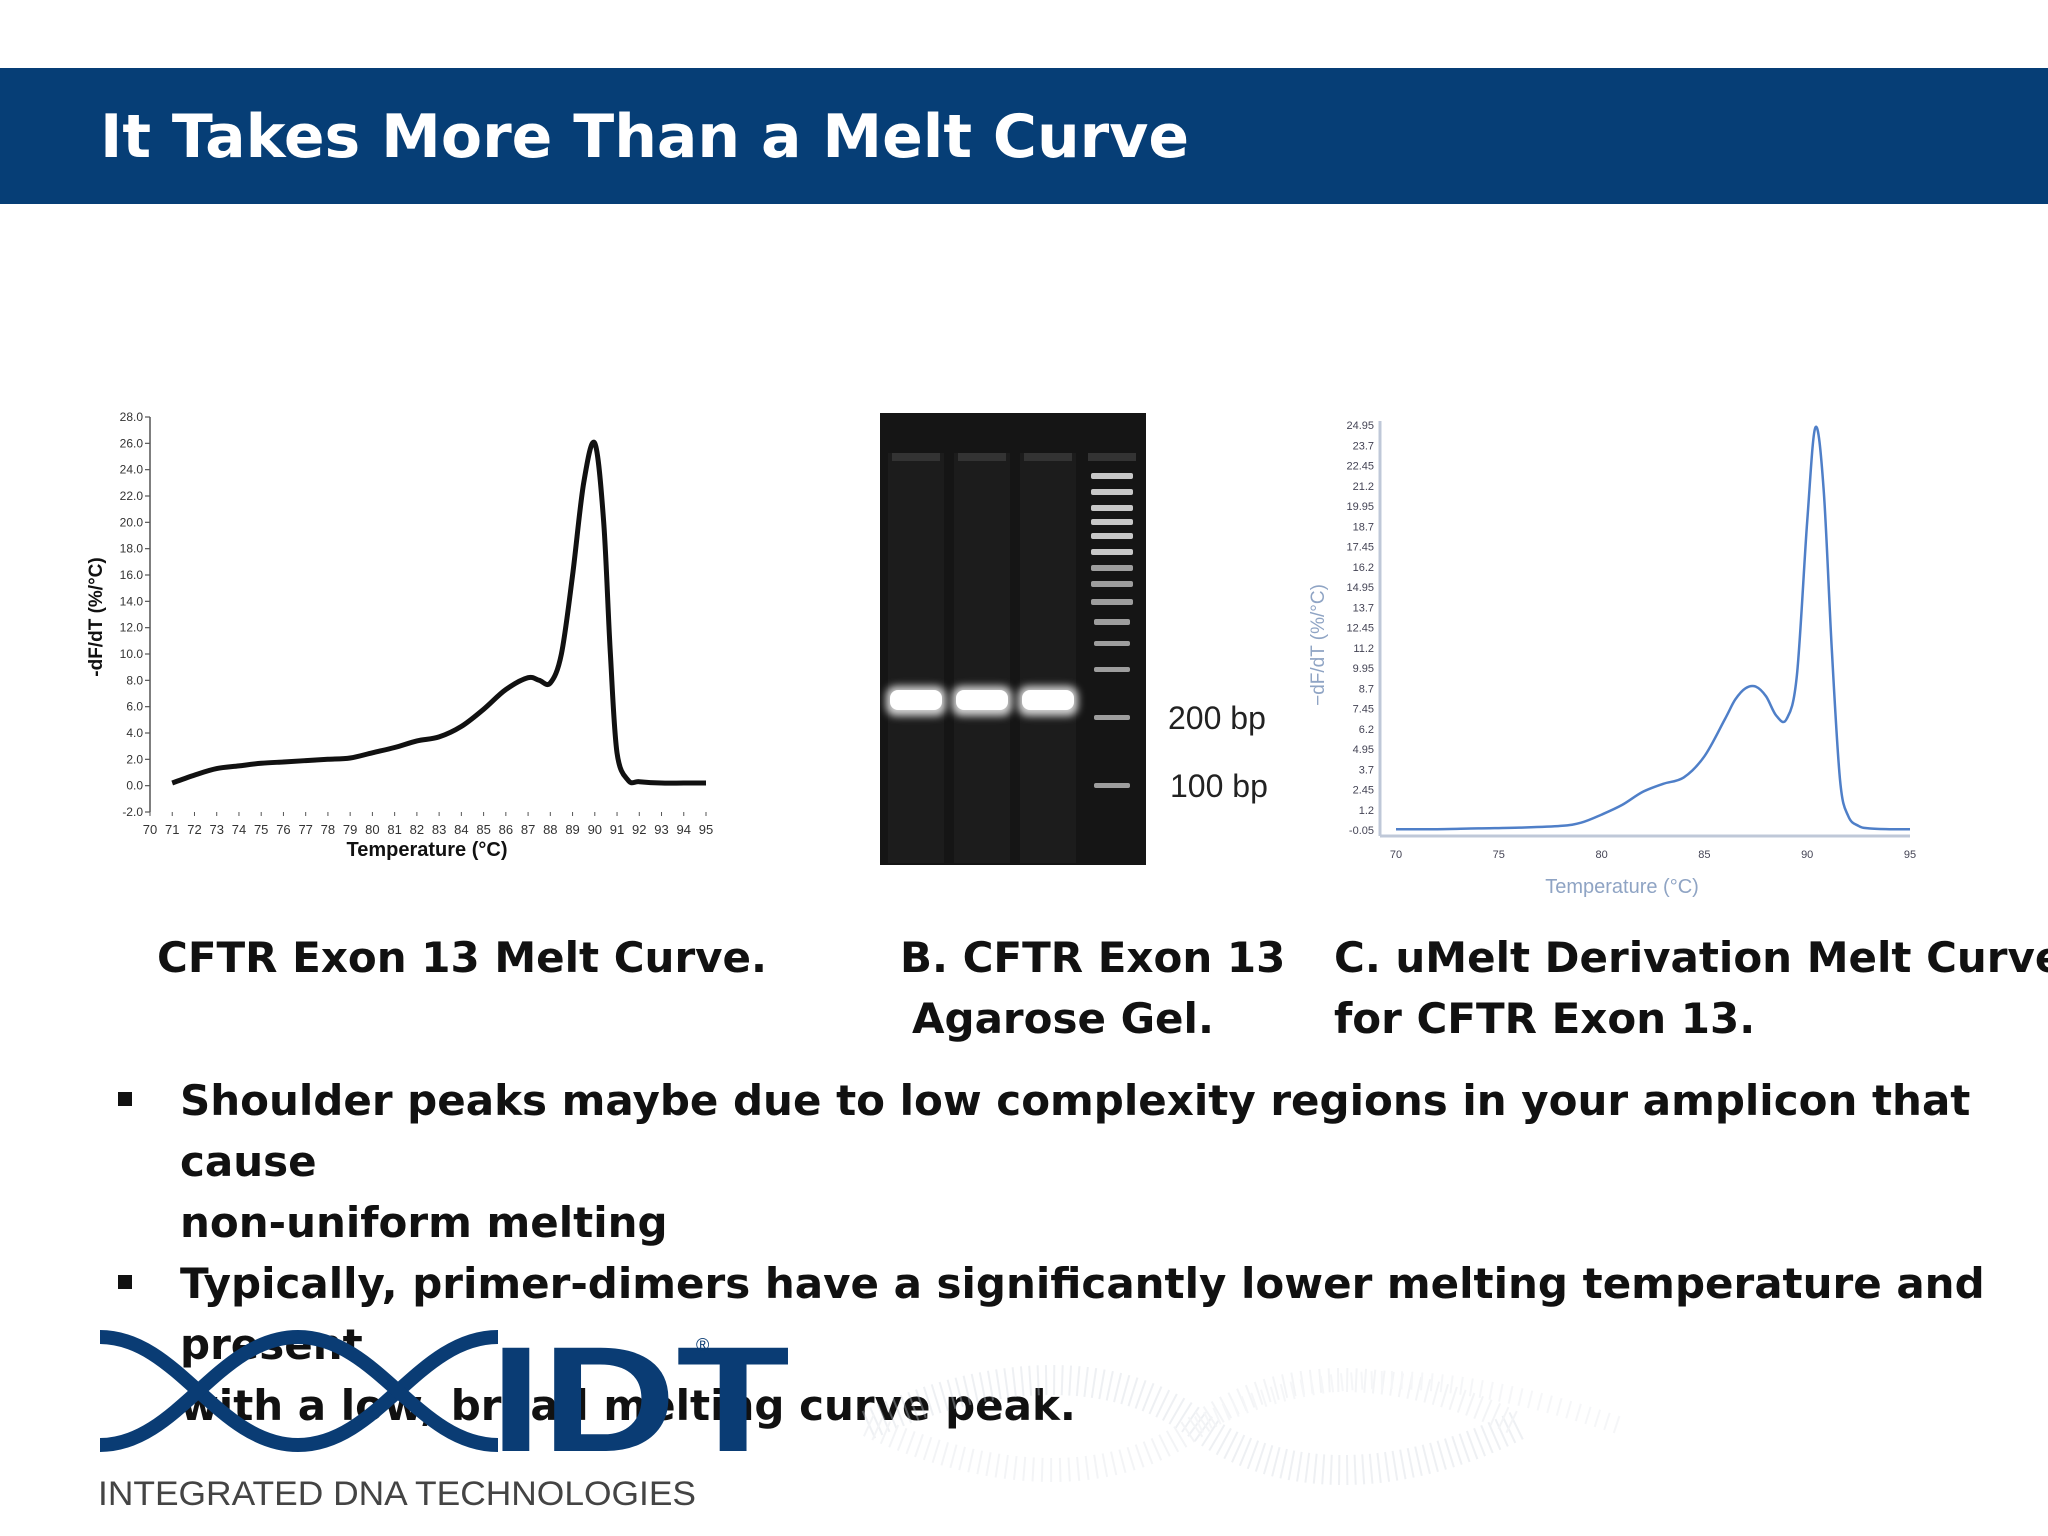 This screenshot has width=2048, height=1536. Describe the element at coordinates (461, 829) in the screenshot. I see `x-tick-label: 84` at that location.